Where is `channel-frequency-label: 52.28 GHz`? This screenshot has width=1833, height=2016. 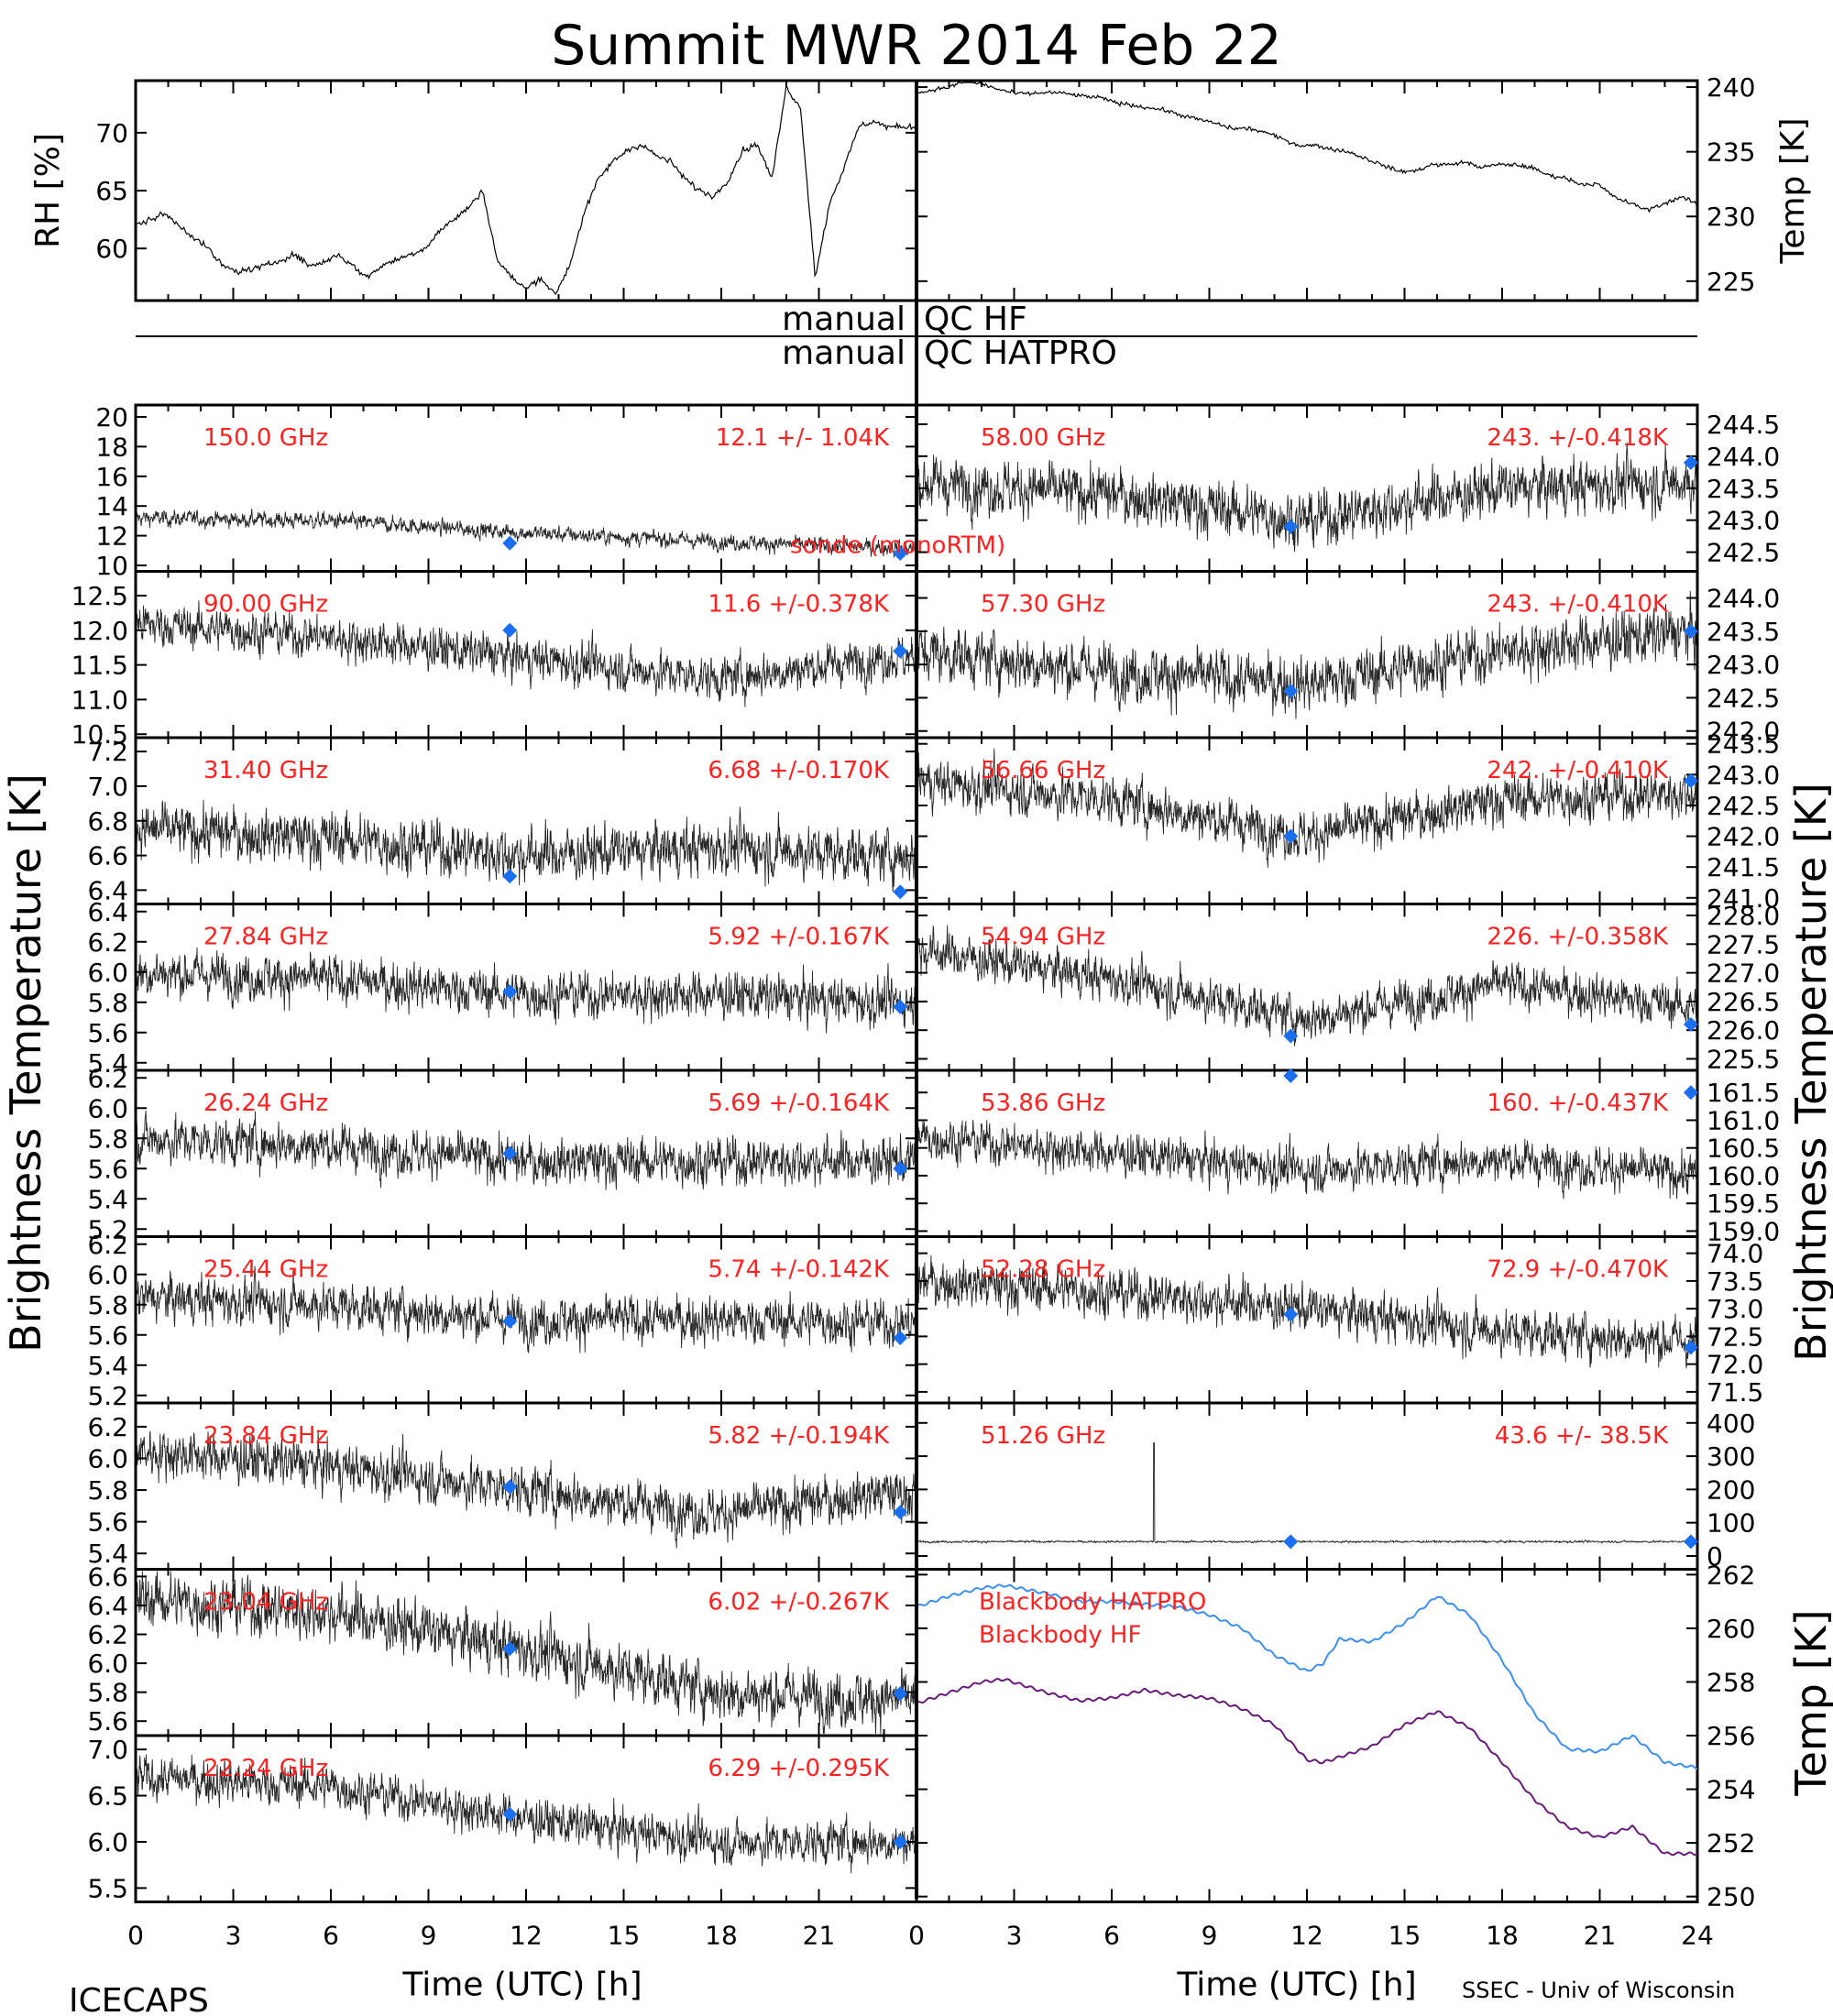 channel-frequency-label: 52.28 GHz is located at coordinates (1043, 1270).